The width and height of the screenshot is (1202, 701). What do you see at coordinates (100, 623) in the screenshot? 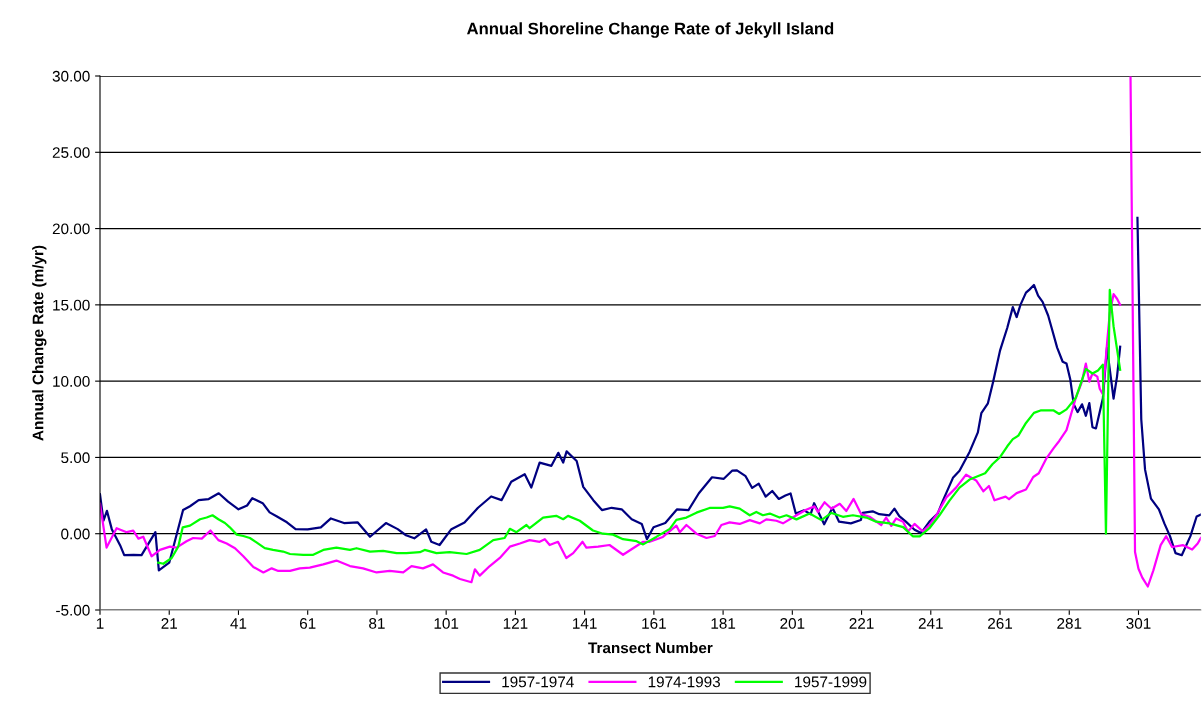
I see `x-tick-label: 1` at bounding box center [100, 623].